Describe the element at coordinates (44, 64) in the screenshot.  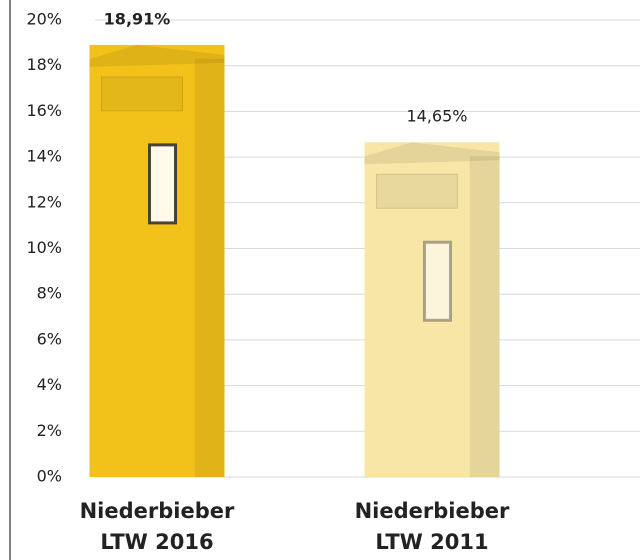
I see `y-tick-label: 18%` at that location.